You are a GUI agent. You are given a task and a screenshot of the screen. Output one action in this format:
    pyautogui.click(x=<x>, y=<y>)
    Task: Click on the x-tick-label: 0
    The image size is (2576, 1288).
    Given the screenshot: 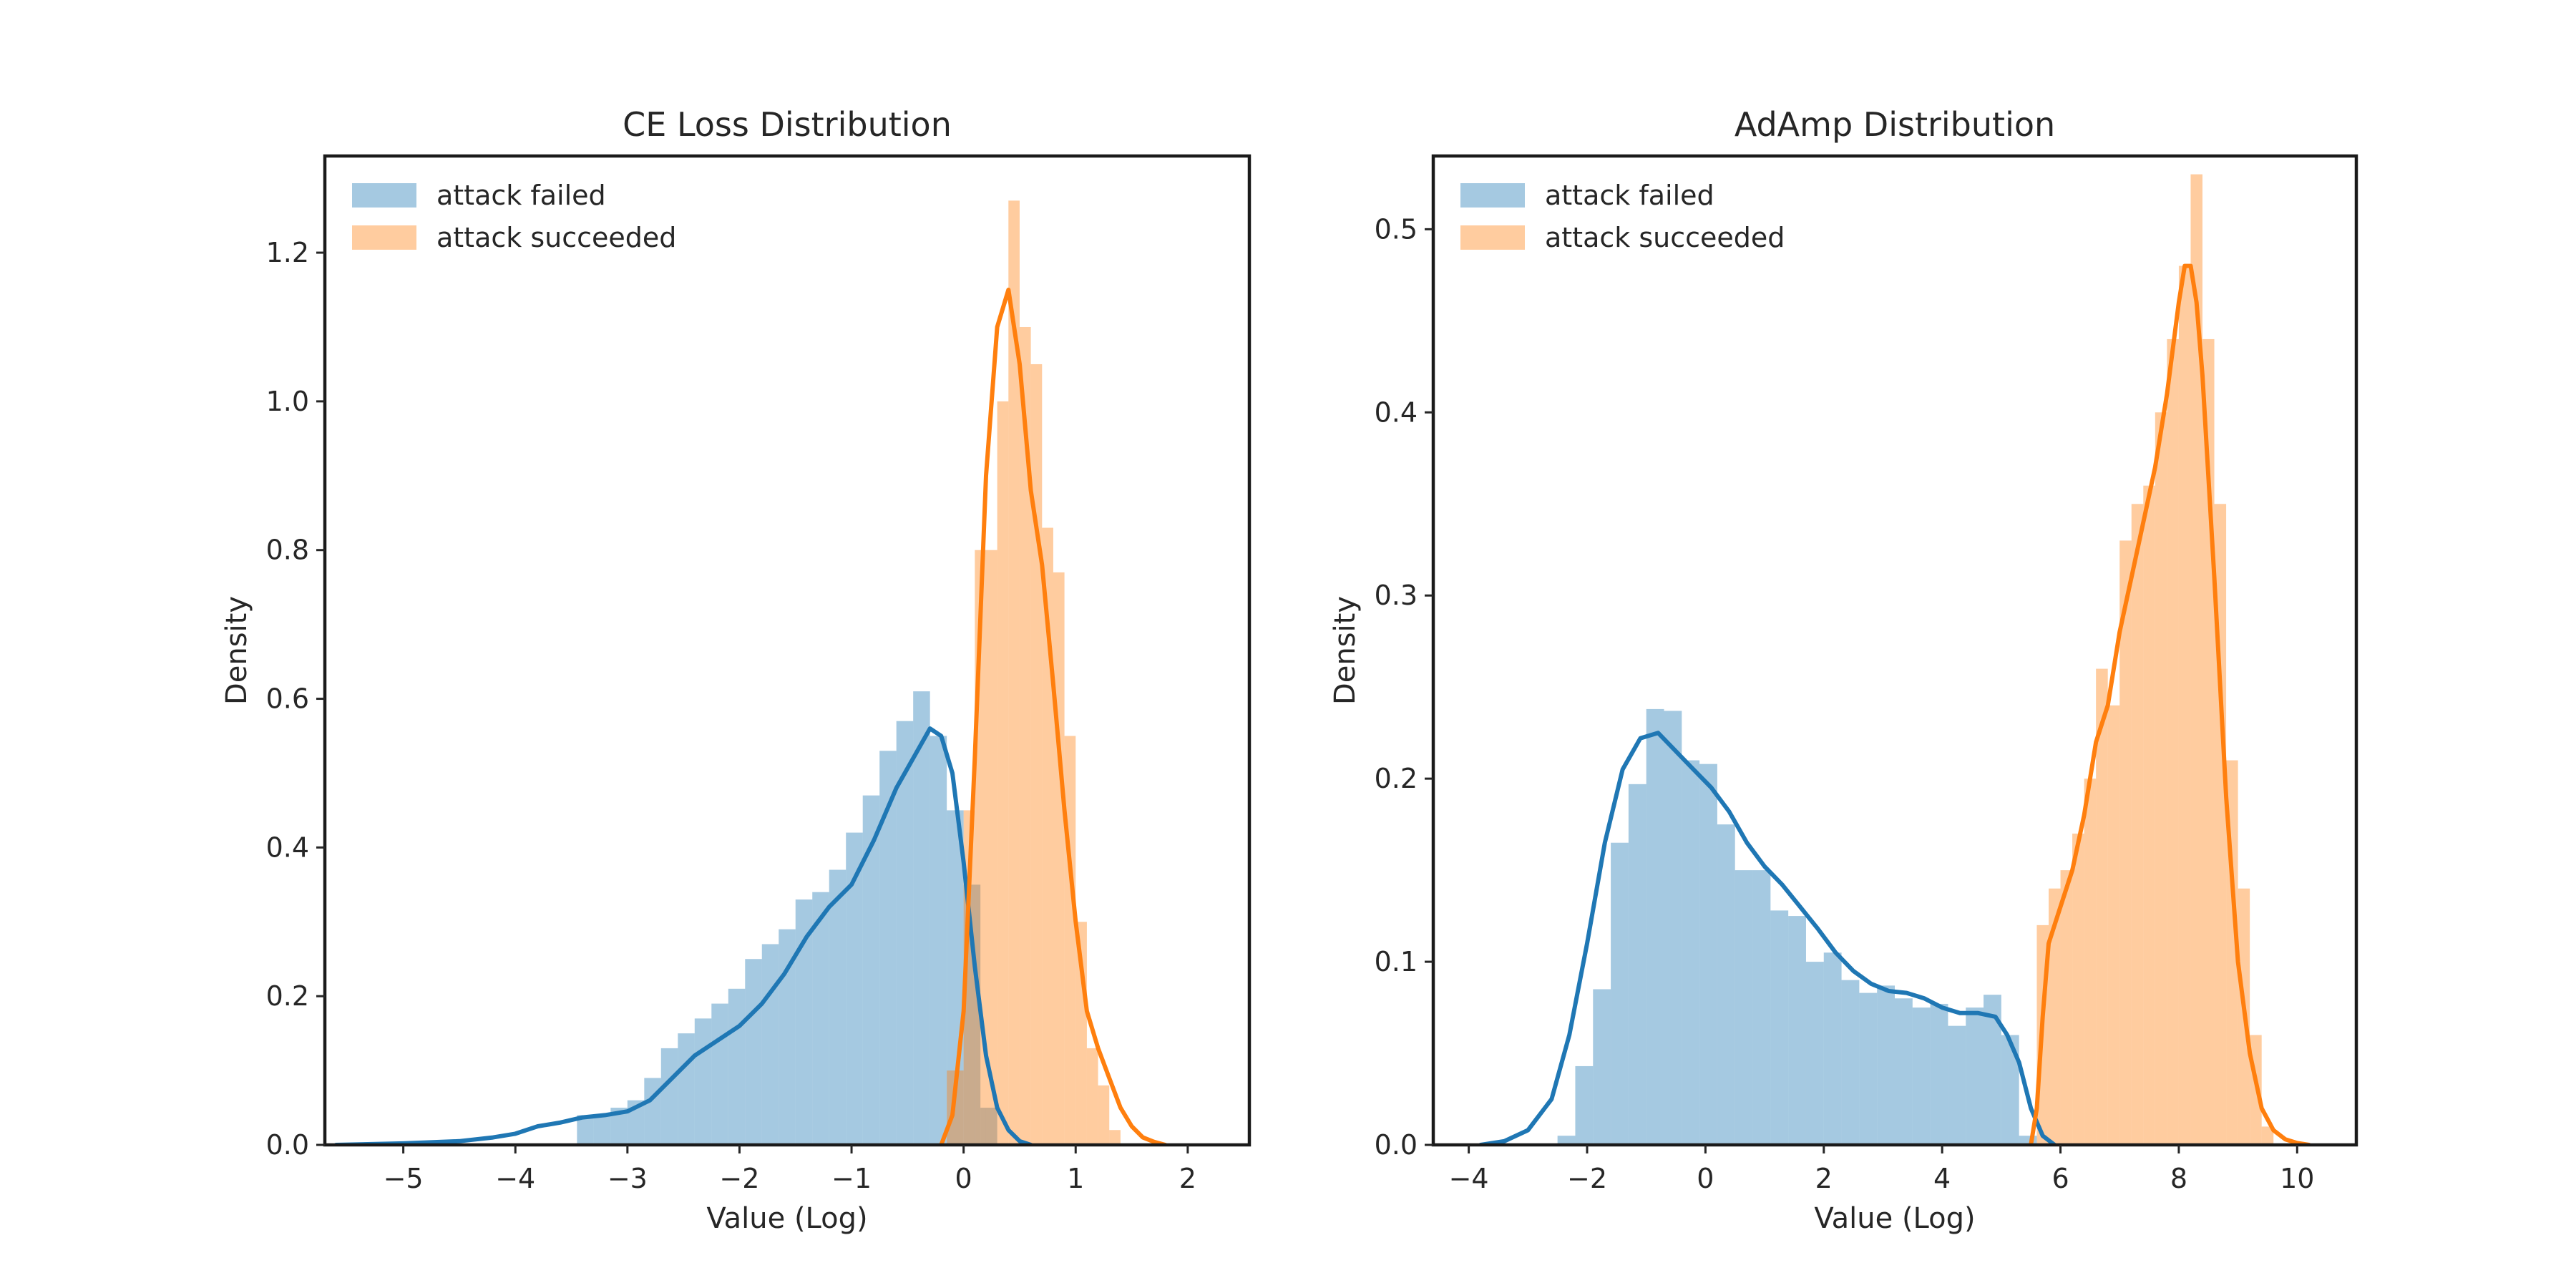 What is the action you would take?
    pyautogui.click(x=1705, y=1178)
    